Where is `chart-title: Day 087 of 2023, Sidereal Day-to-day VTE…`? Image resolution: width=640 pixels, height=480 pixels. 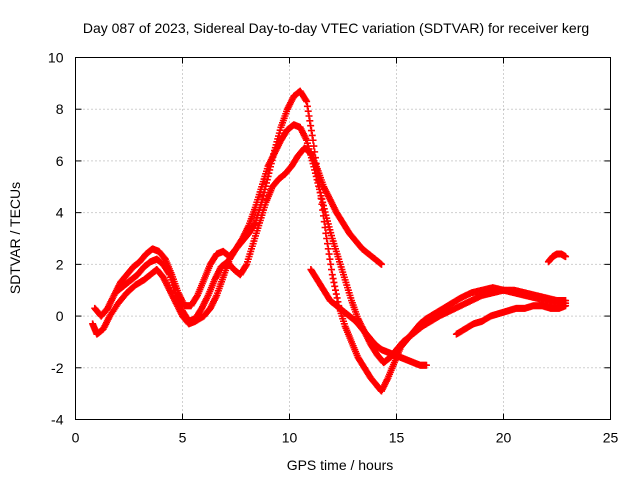 chart-title: Day 087 of 2023, Sidereal Day-to-day VTE… is located at coordinates (336, 28).